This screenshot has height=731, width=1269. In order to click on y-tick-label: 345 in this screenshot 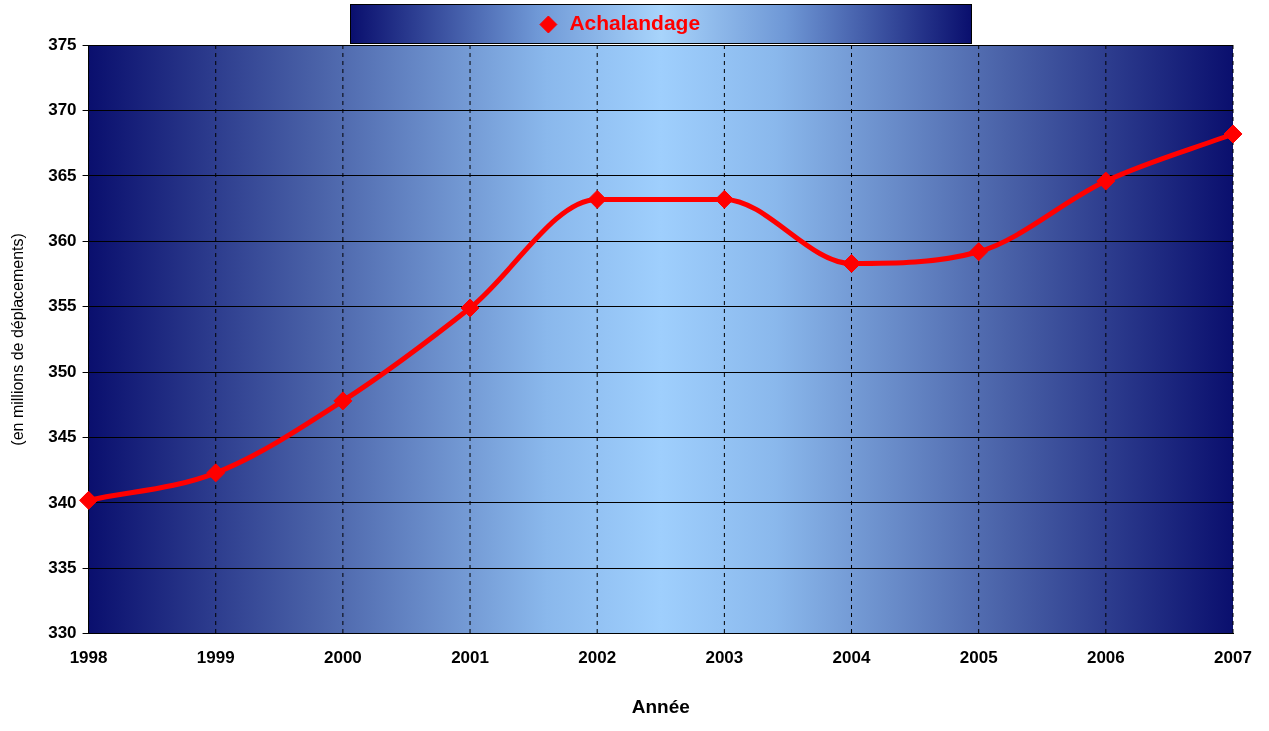, I will do `click(62, 437)`.